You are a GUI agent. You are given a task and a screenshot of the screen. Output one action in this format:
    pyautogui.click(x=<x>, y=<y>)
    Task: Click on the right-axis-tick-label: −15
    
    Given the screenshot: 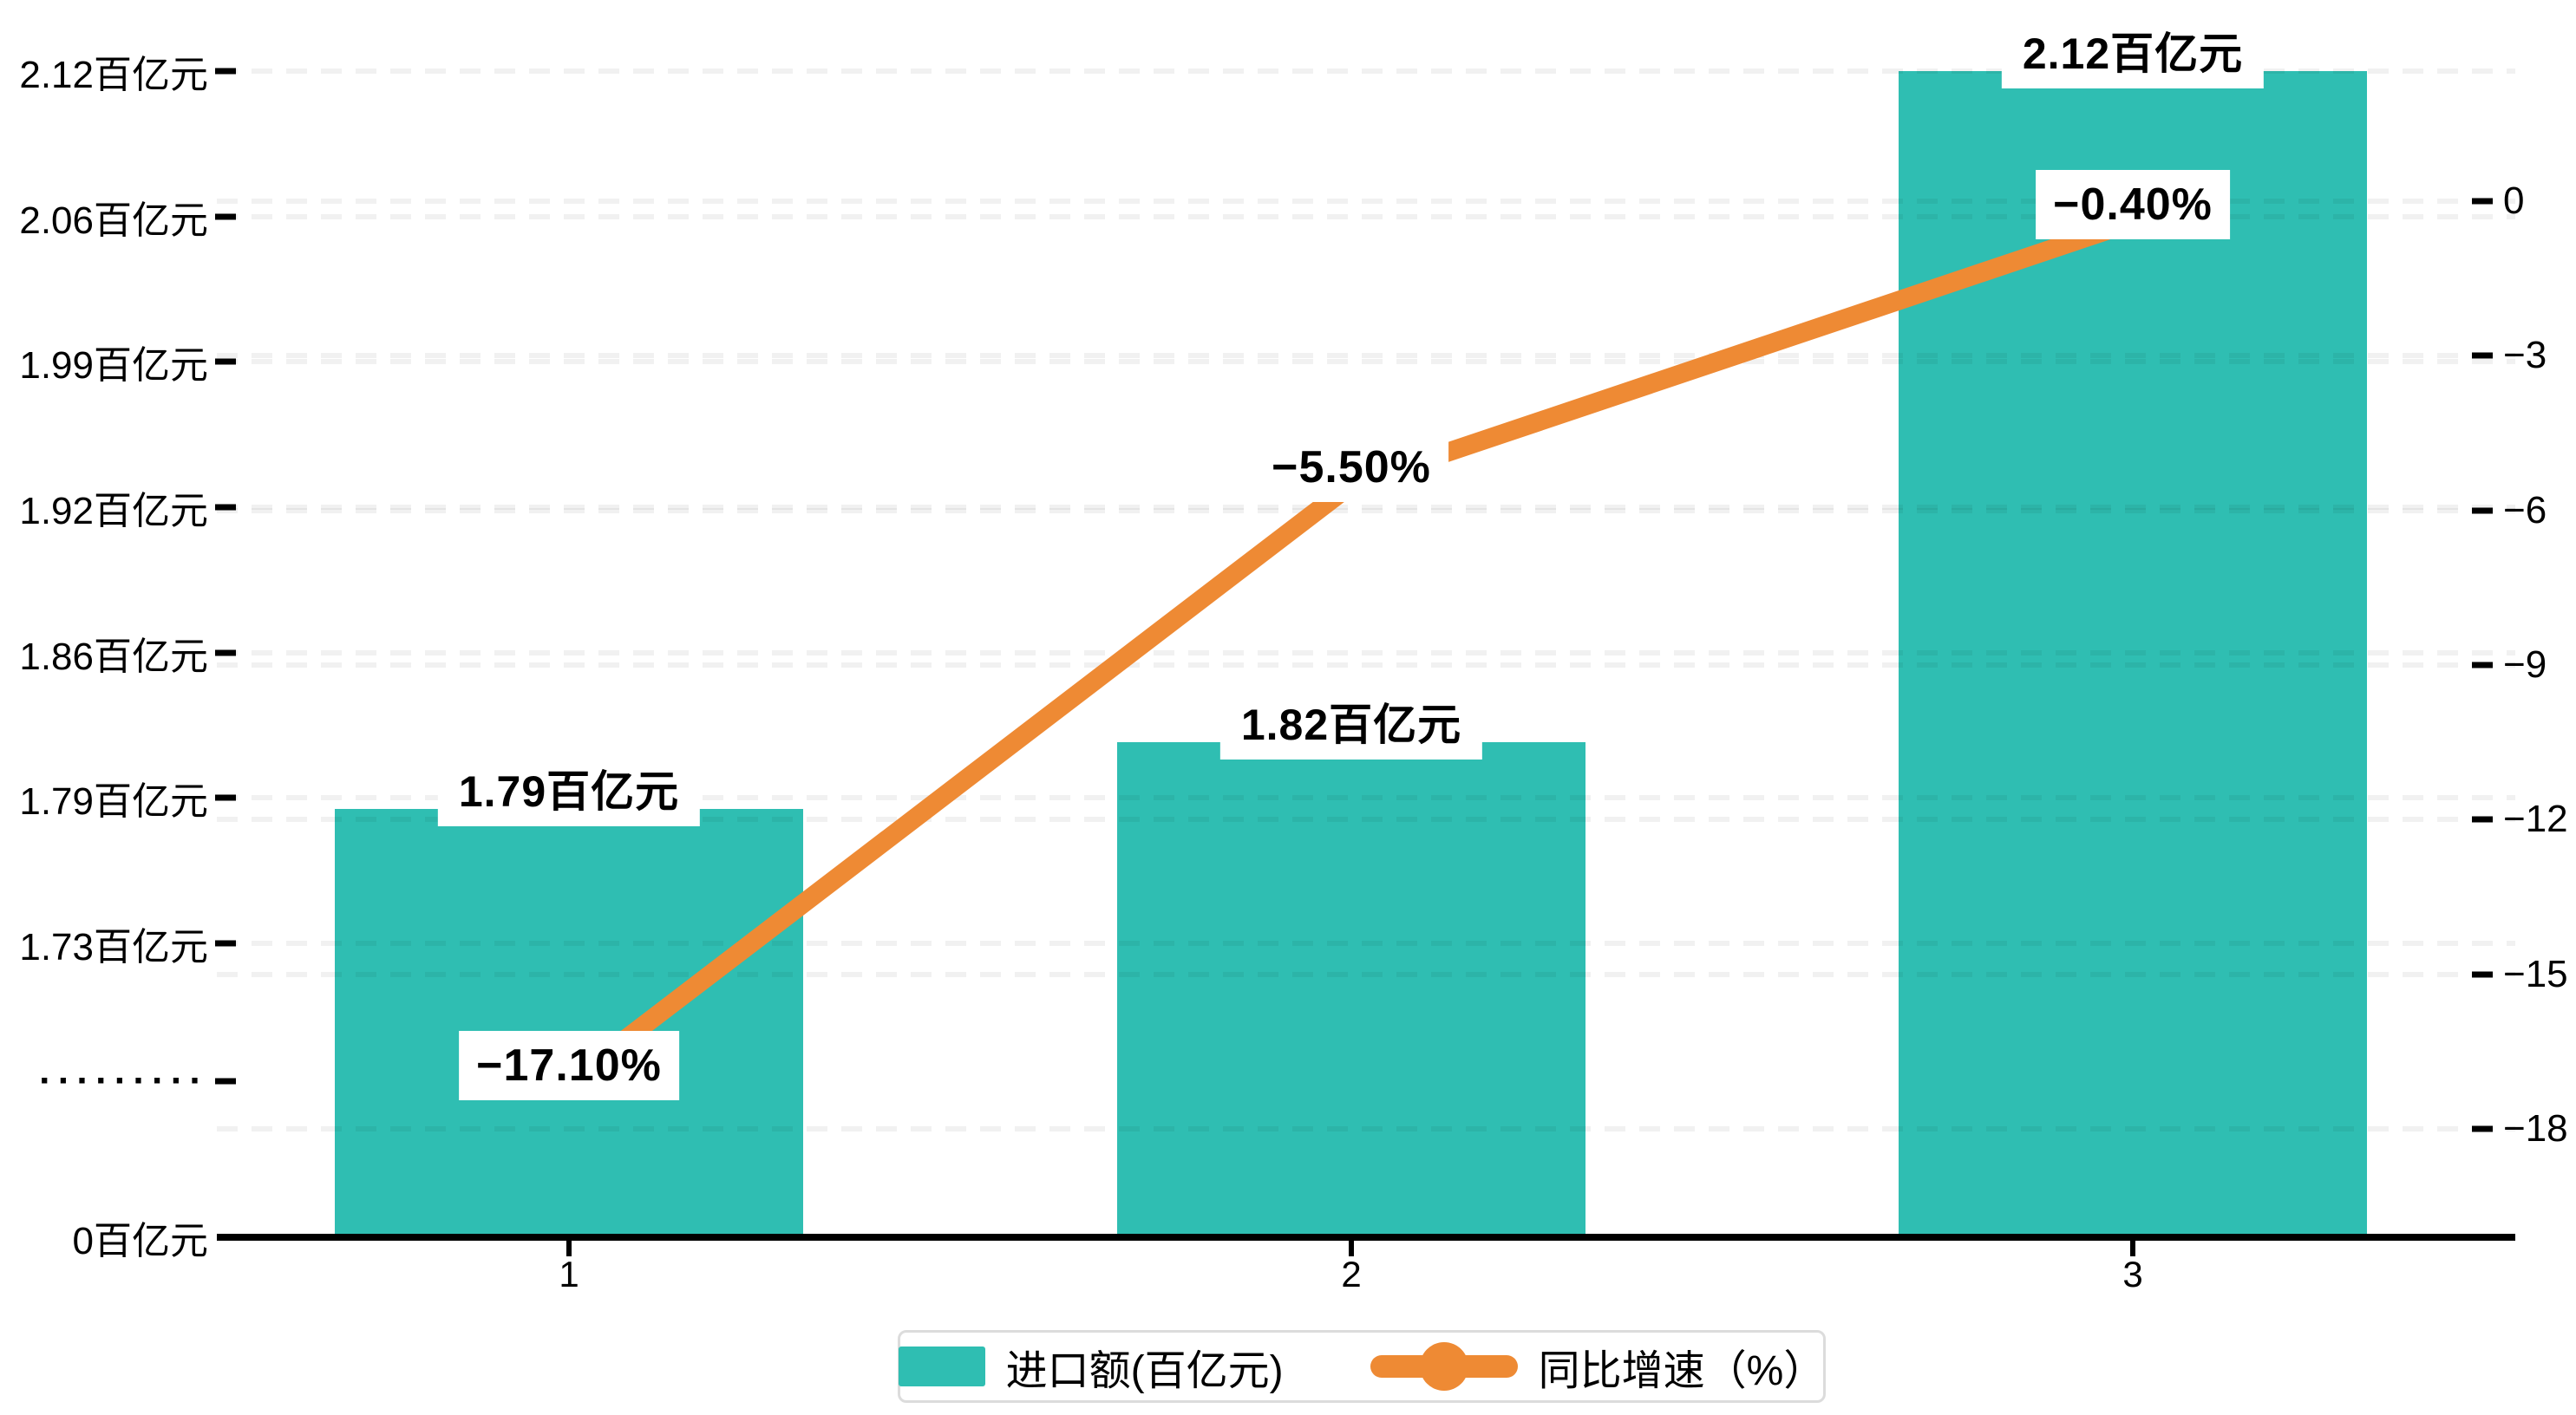 What is the action you would take?
    pyautogui.click(x=2535, y=973)
    